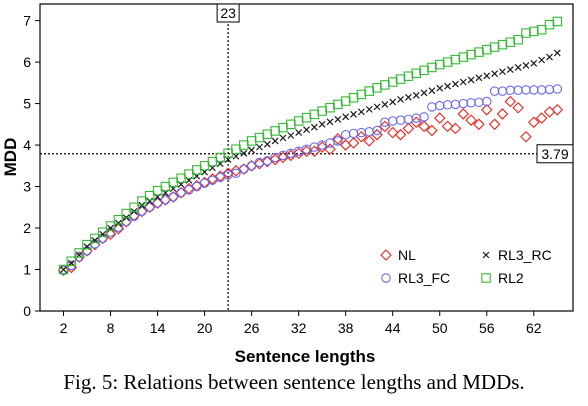 The image size is (588, 406). I want to click on x-axis-title: Sentence lengths, so click(305, 356).